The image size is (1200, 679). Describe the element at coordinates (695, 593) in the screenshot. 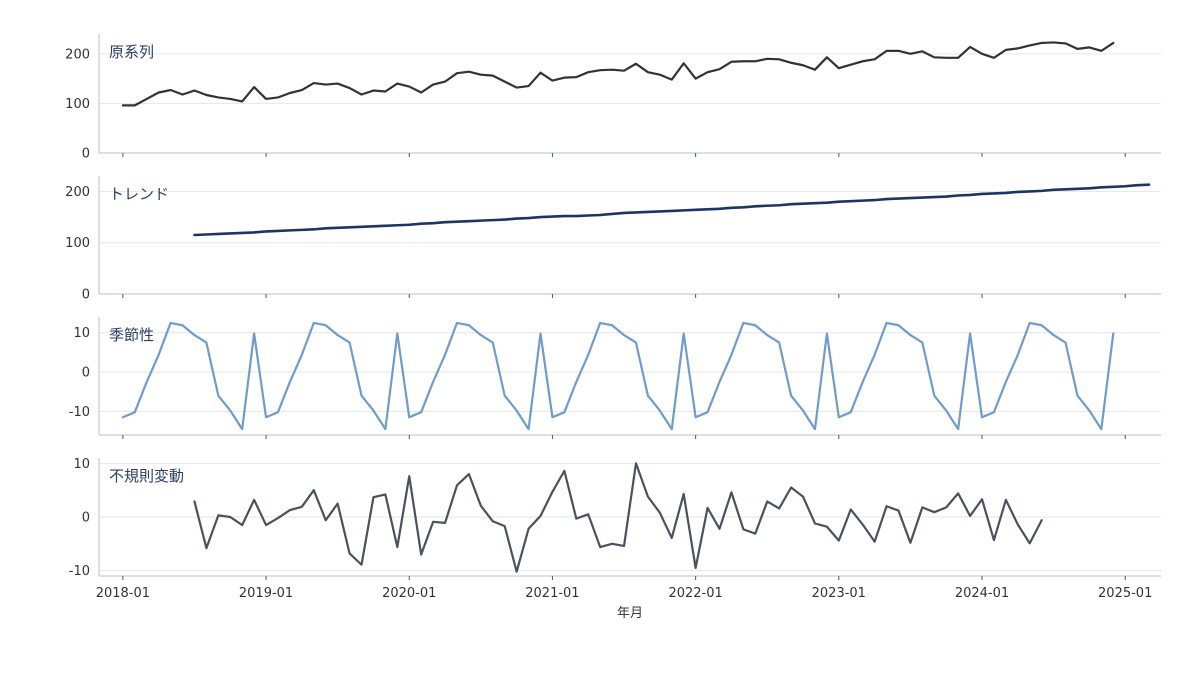

I see `x-tick-label: 2022-01` at that location.